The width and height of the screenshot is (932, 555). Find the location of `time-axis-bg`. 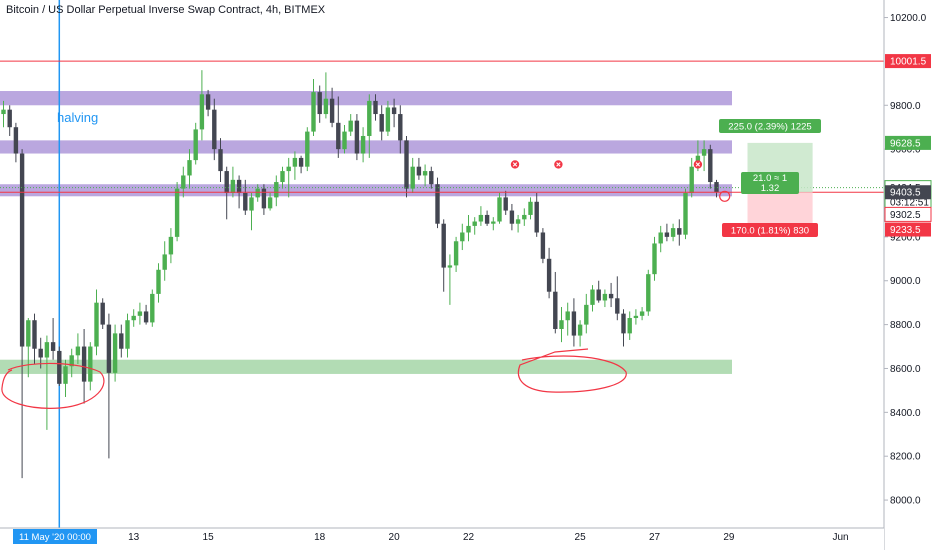

time-axis-bg is located at coordinates (442, 539).